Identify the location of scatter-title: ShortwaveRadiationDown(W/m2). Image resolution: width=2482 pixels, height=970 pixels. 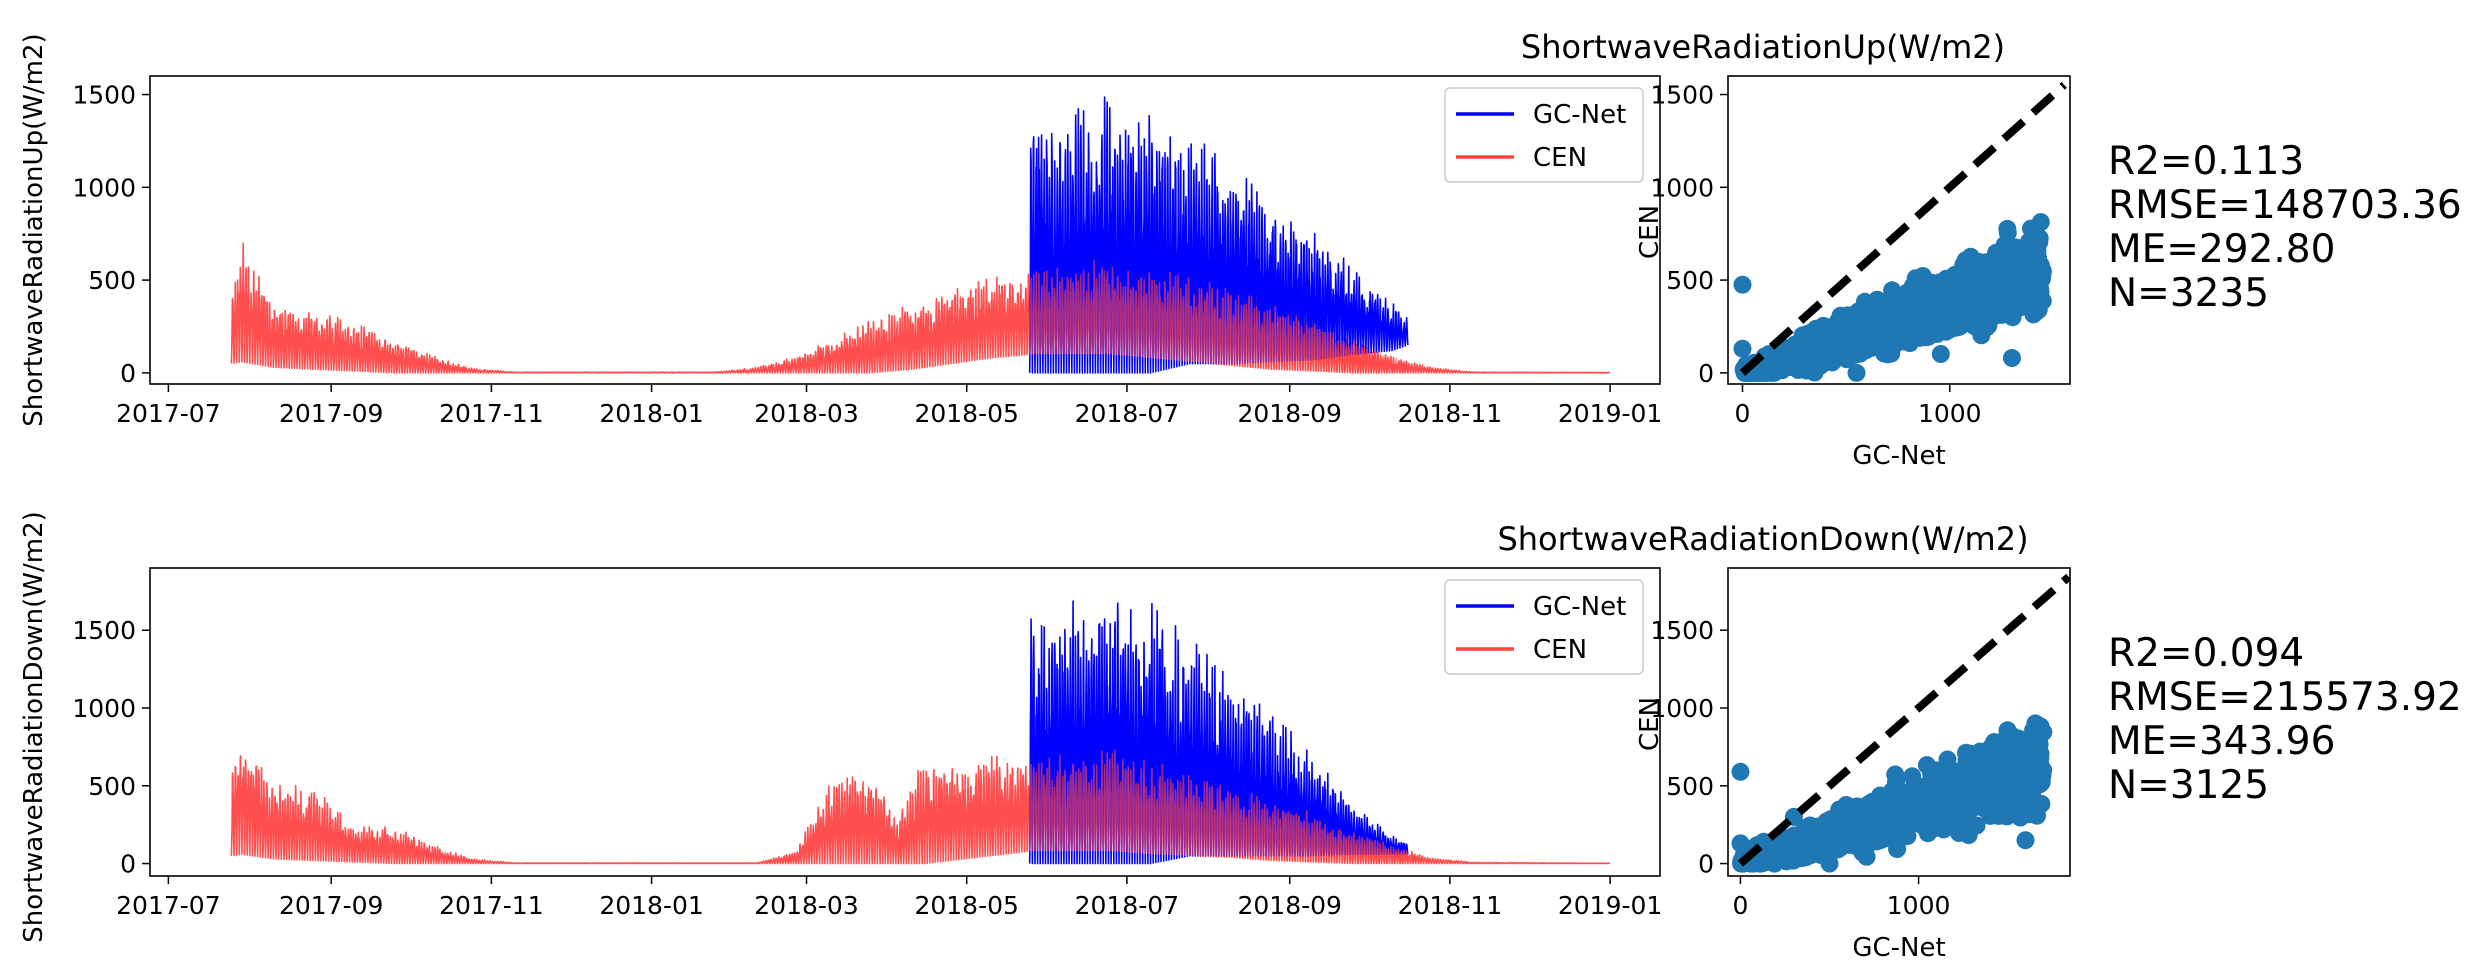
(1762, 539).